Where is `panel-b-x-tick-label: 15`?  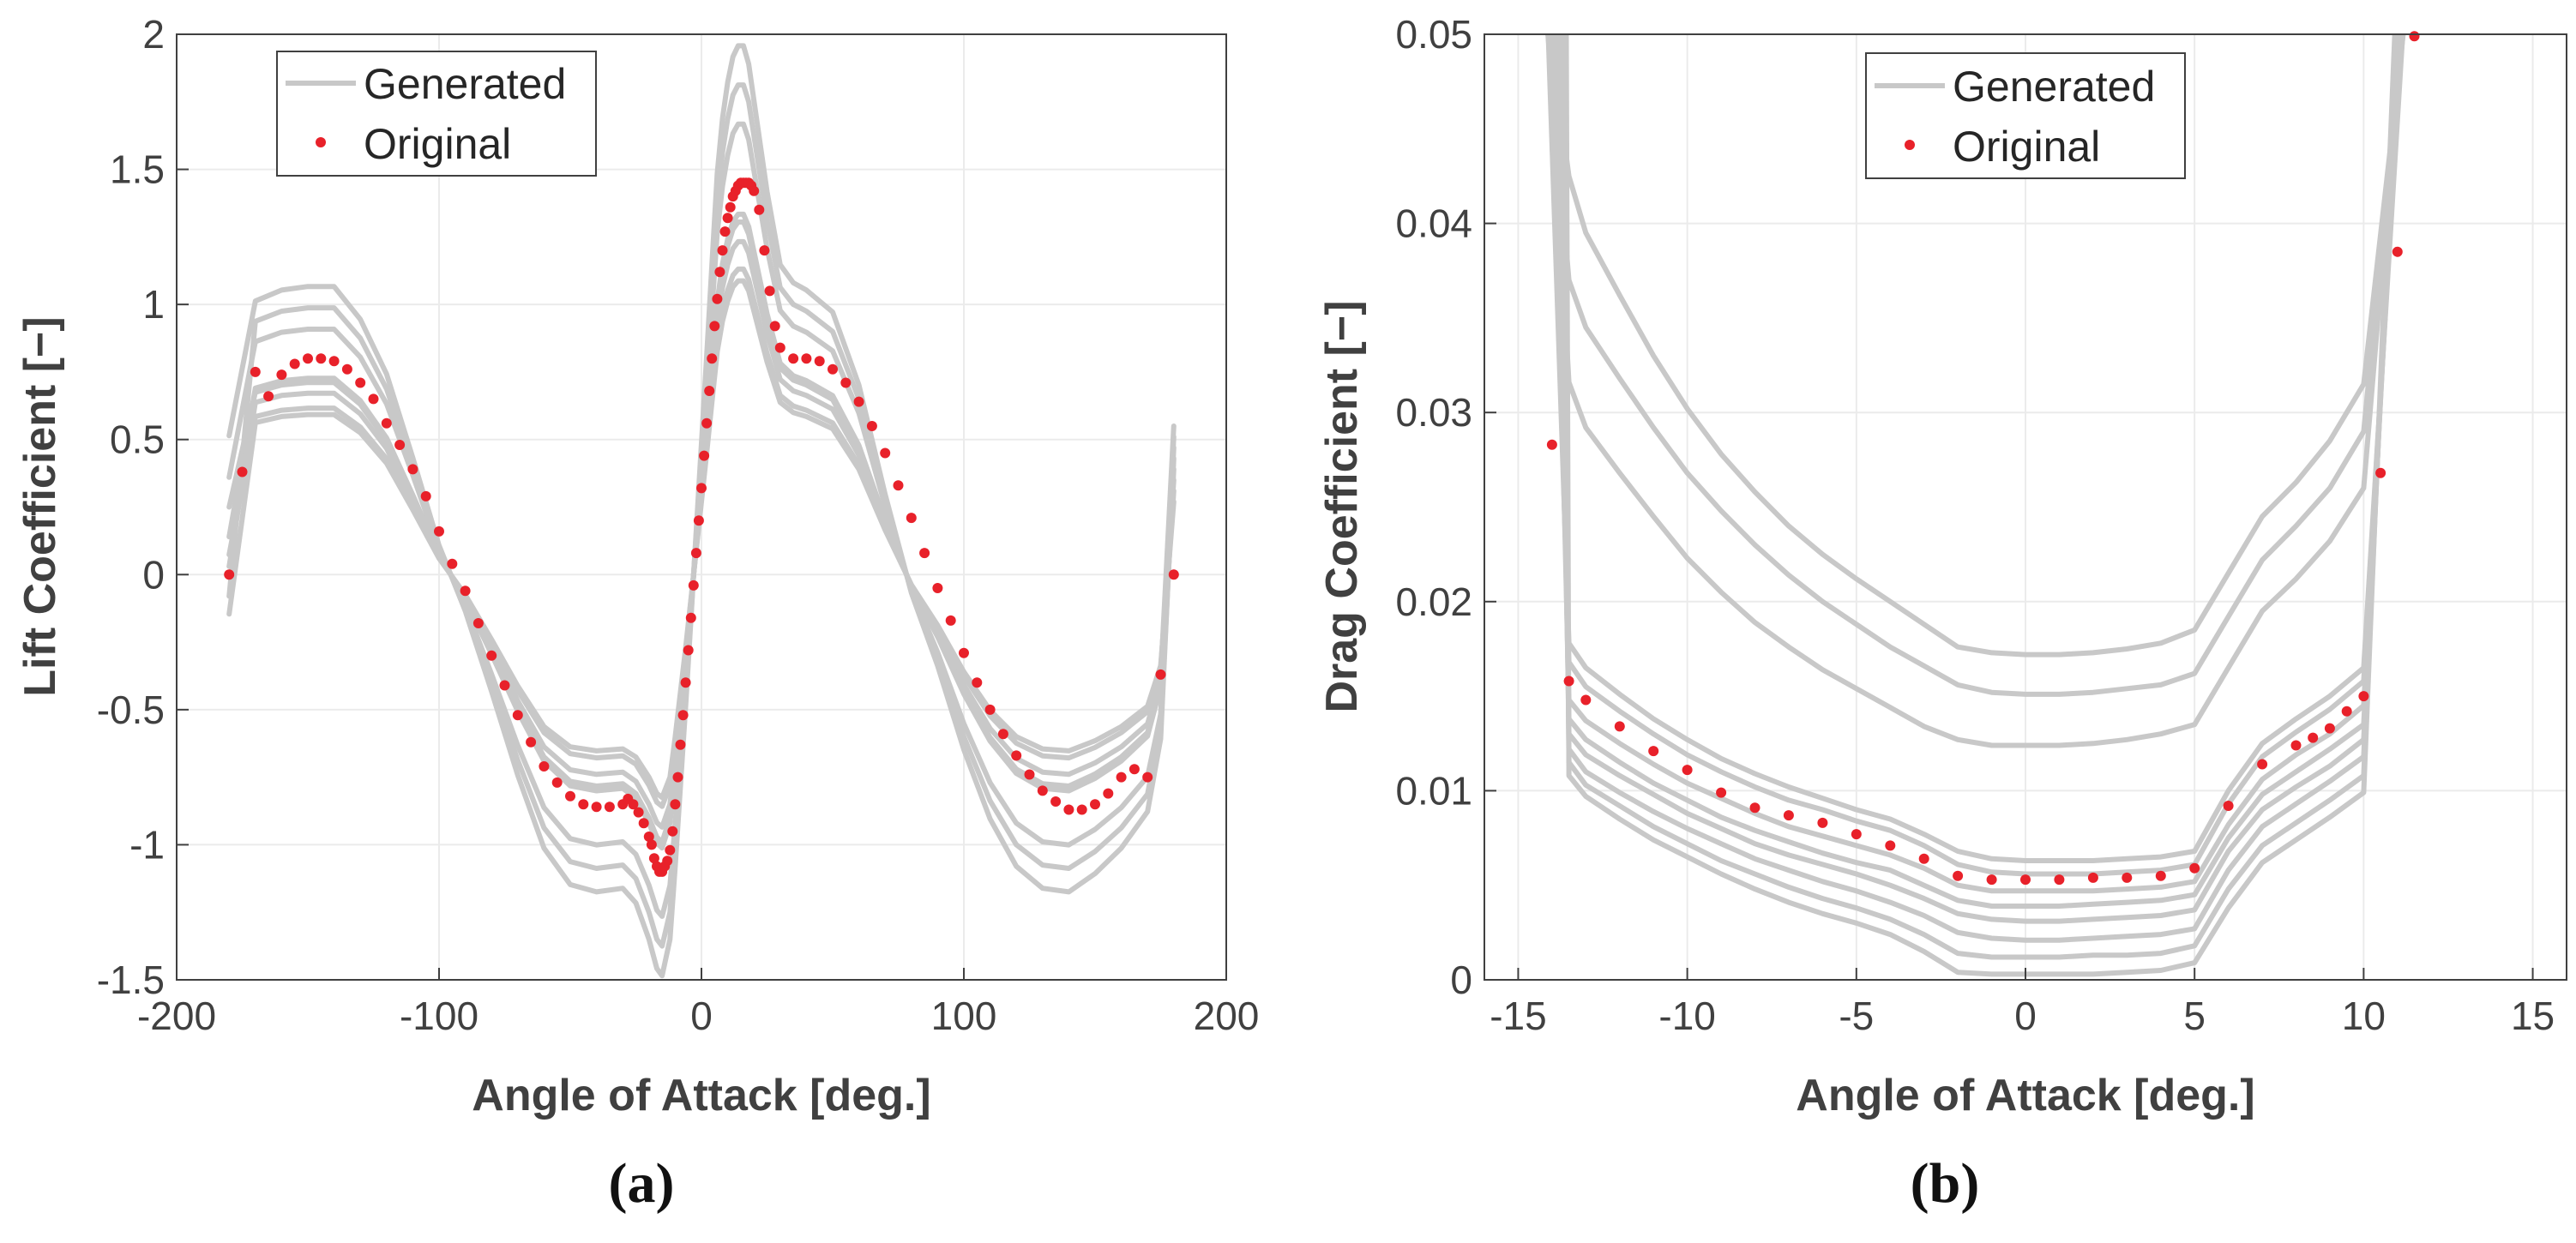 panel-b-x-tick-label: 15 is located at coordinates (2533, 1016).